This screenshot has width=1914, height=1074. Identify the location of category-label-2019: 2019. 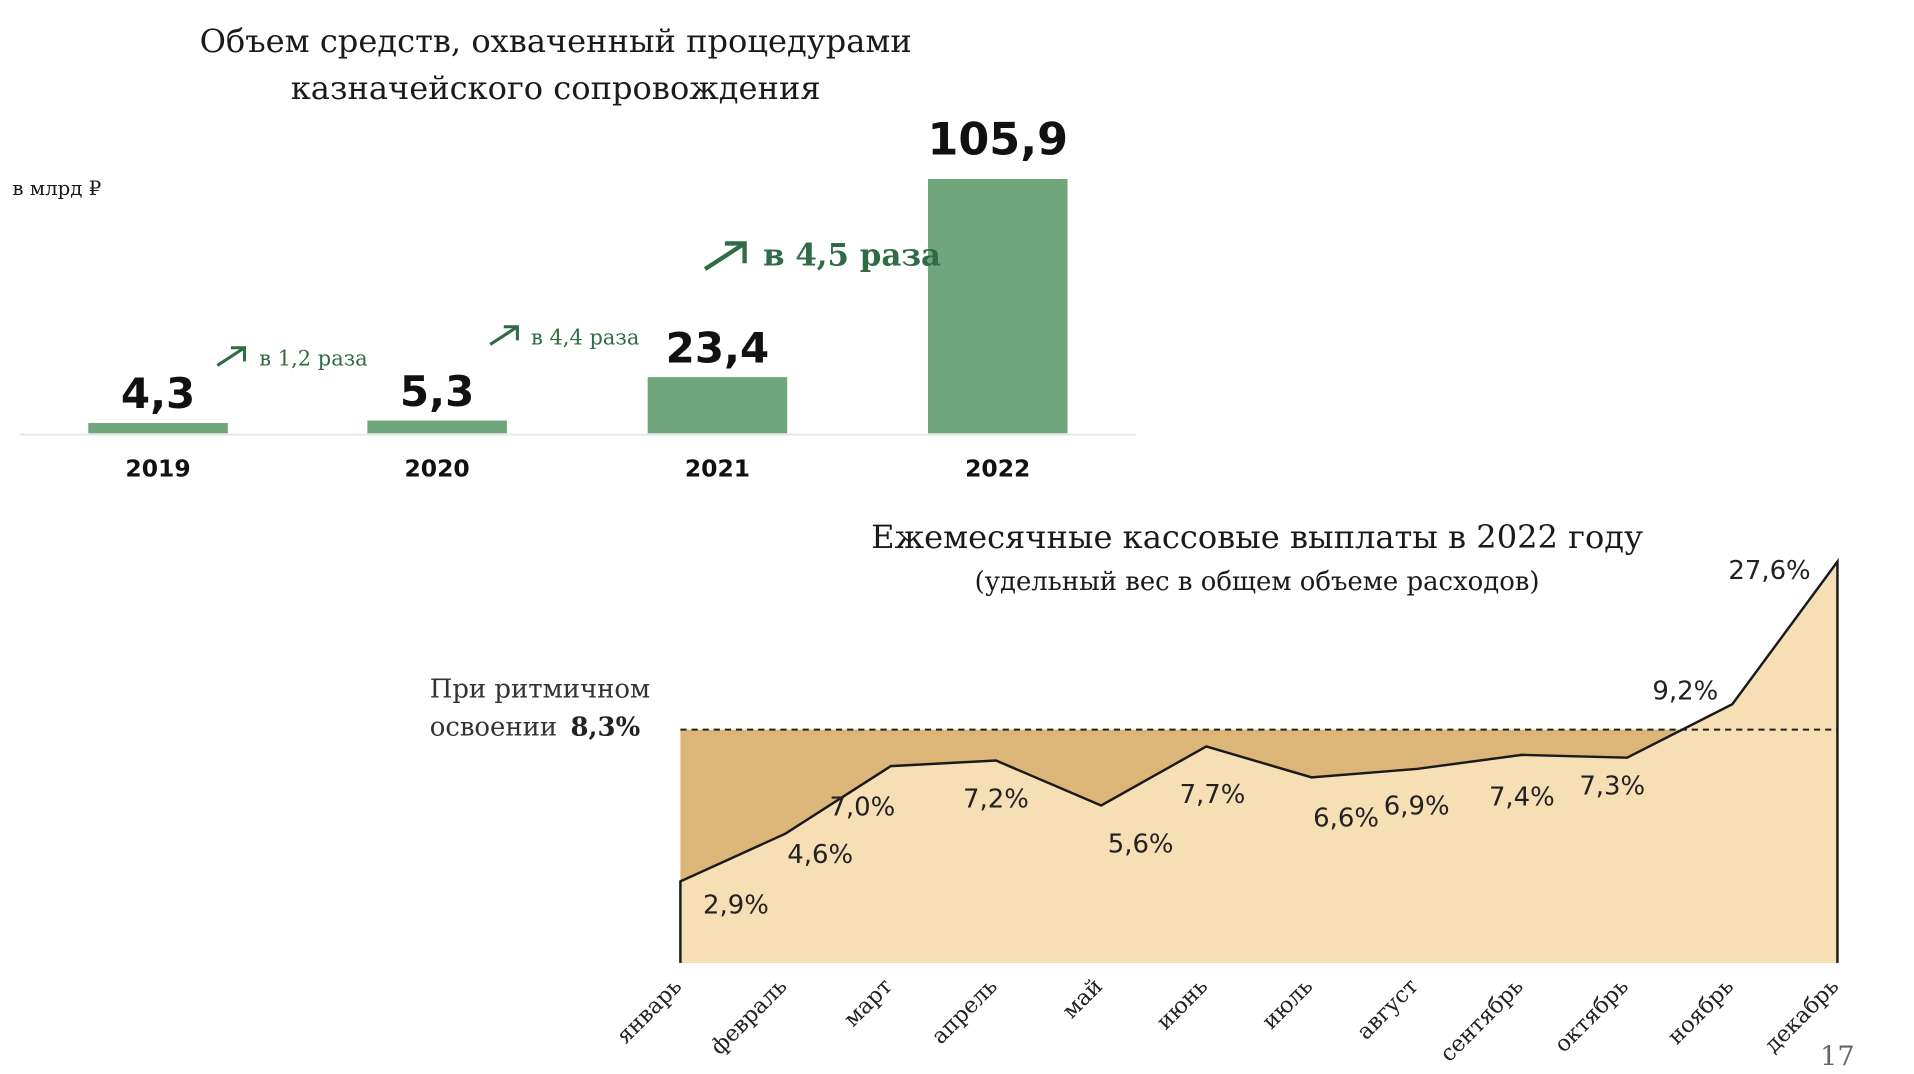
(157, 469).